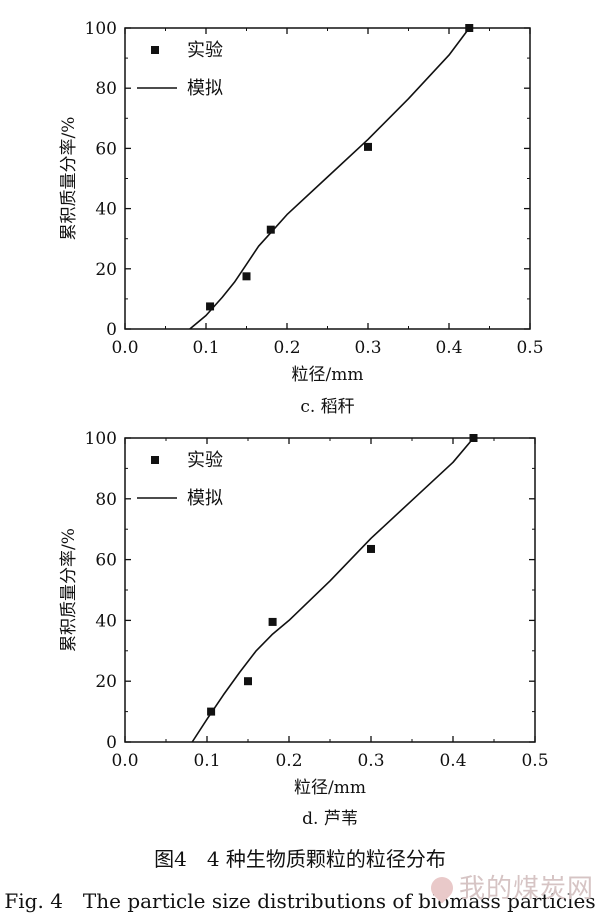 This screenshot has width=600, height=919. What do you see at coordinates (526, 889) in the screenshot?
I see `watermark-text: 我的煤炭网` at bounding box center [526, 889].